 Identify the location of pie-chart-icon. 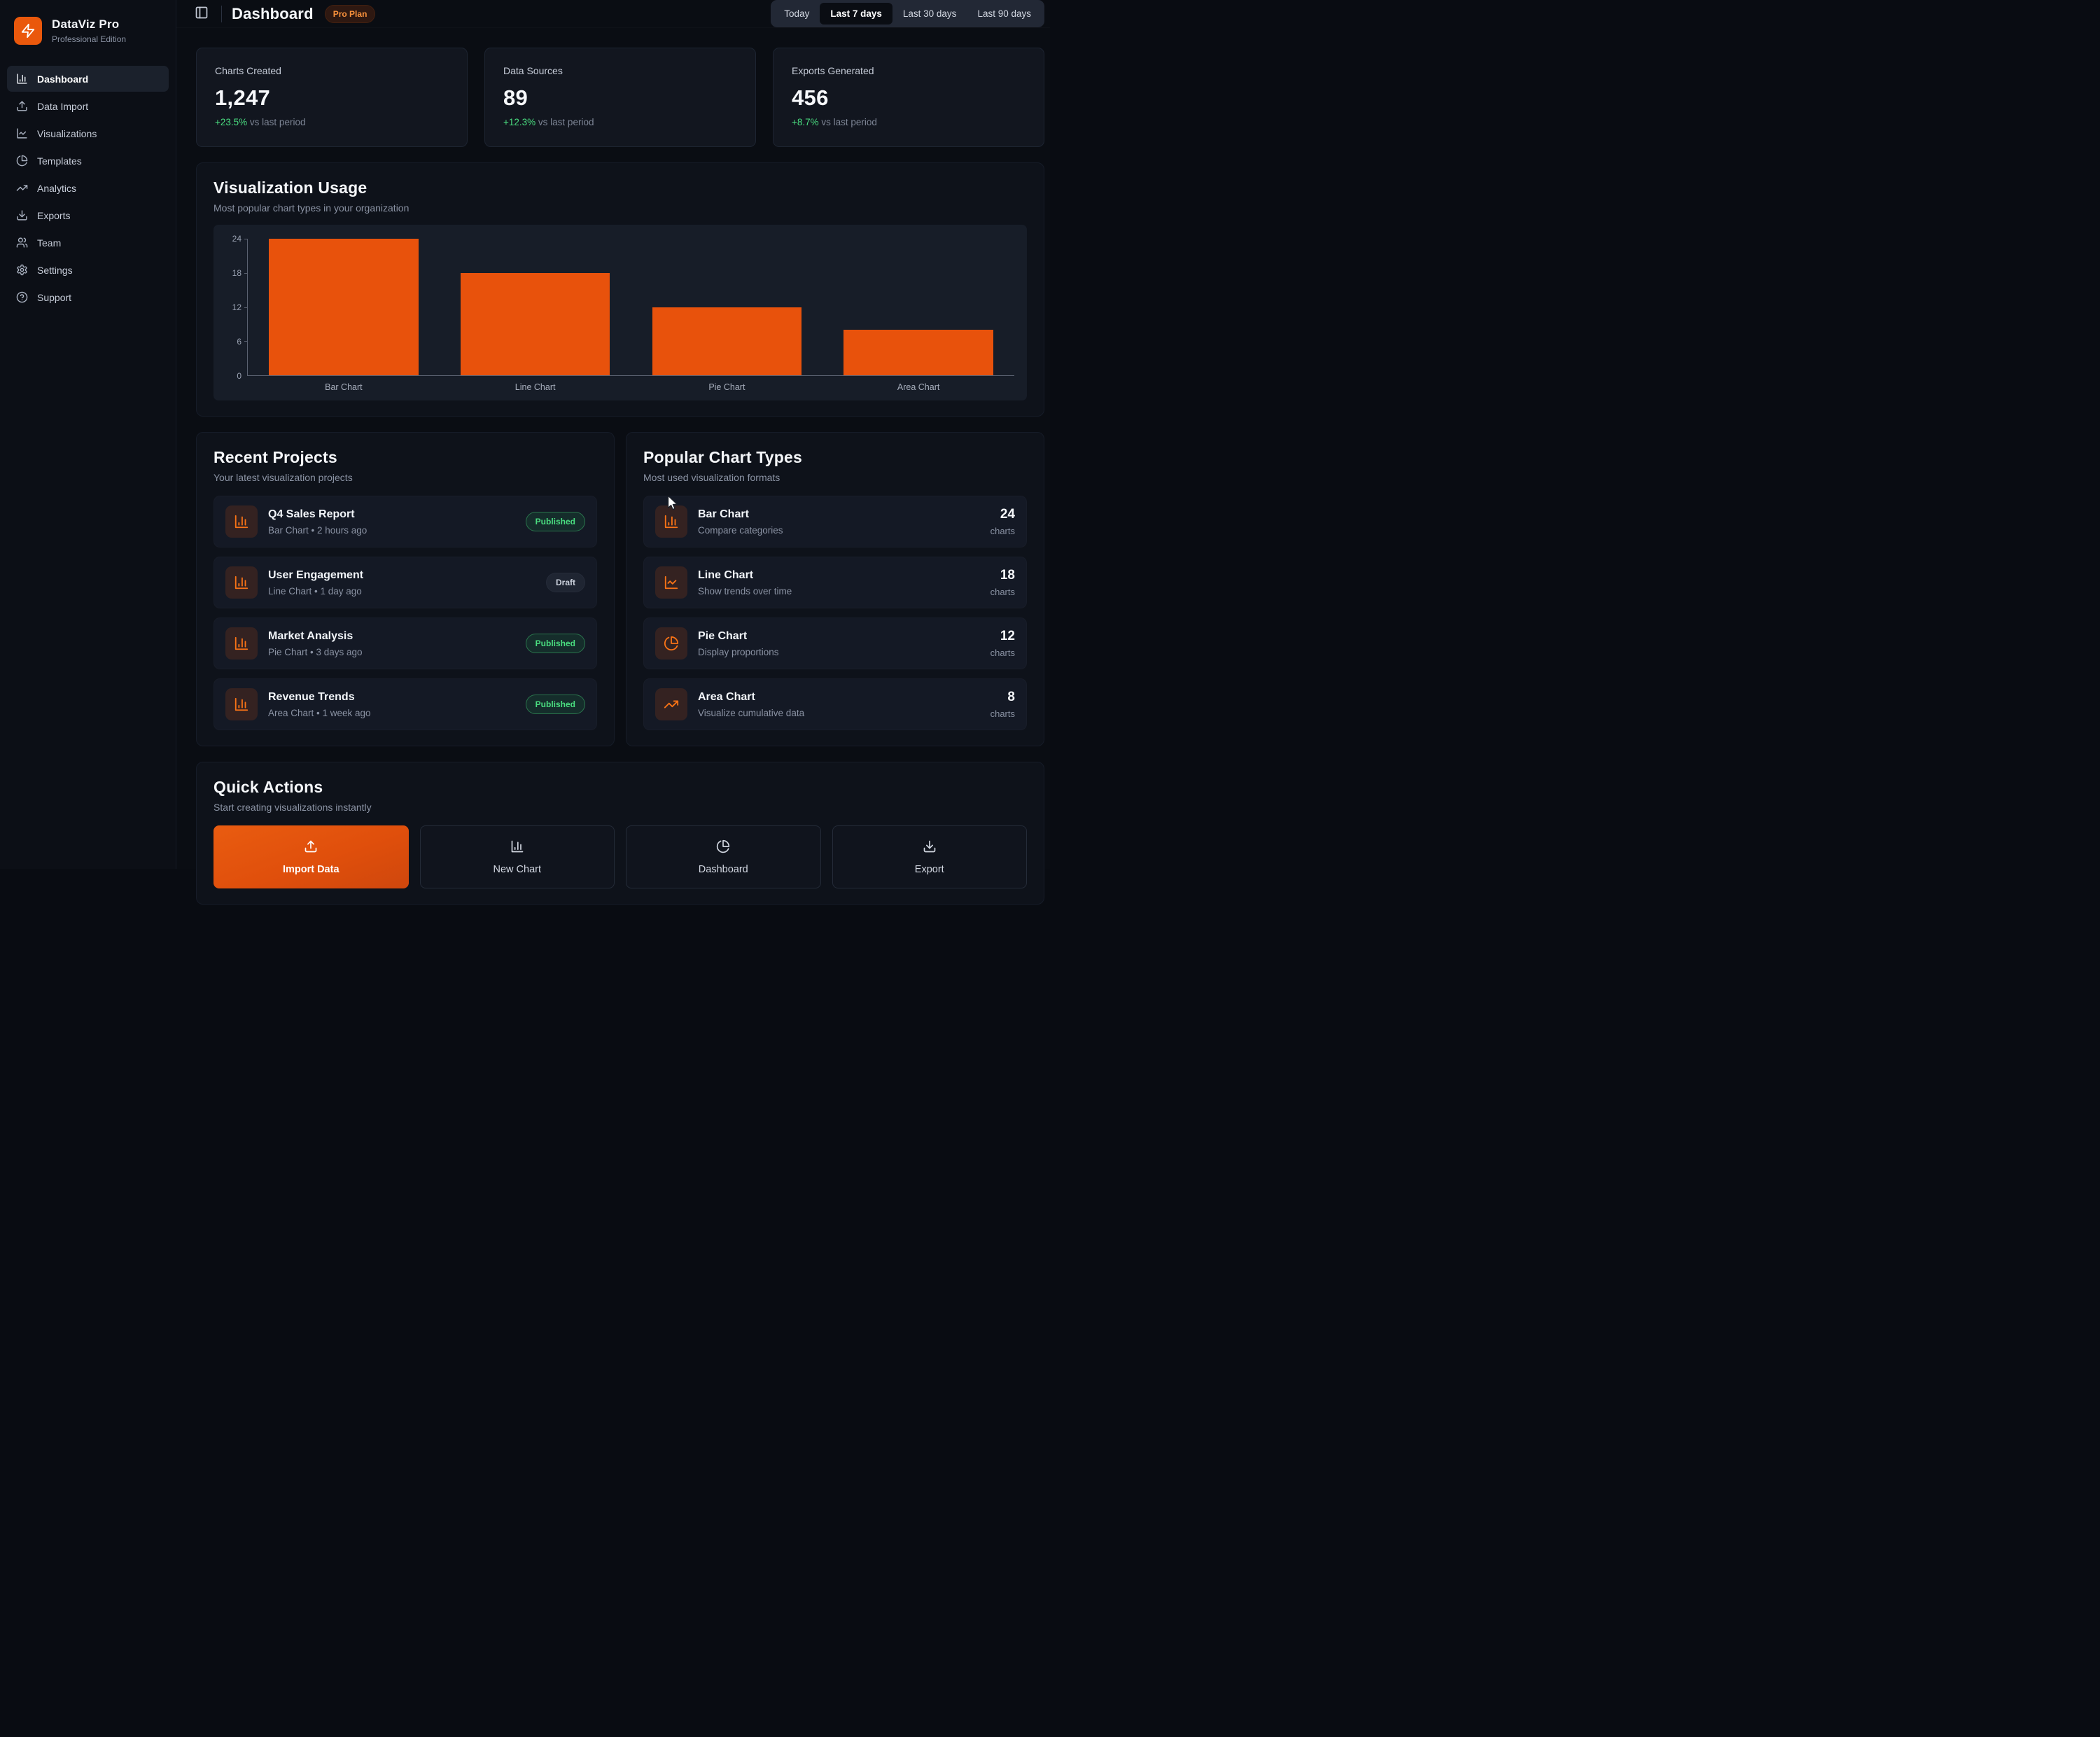
(671, 643).